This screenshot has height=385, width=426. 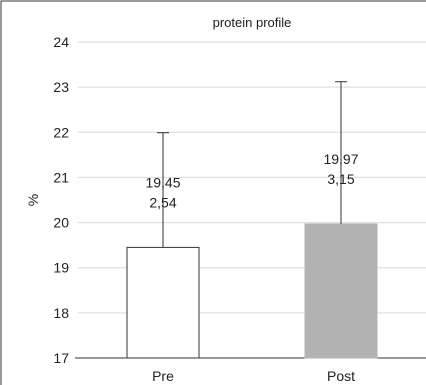 I want to click on x-category-label-post: Post, so click(x=341, y=376).